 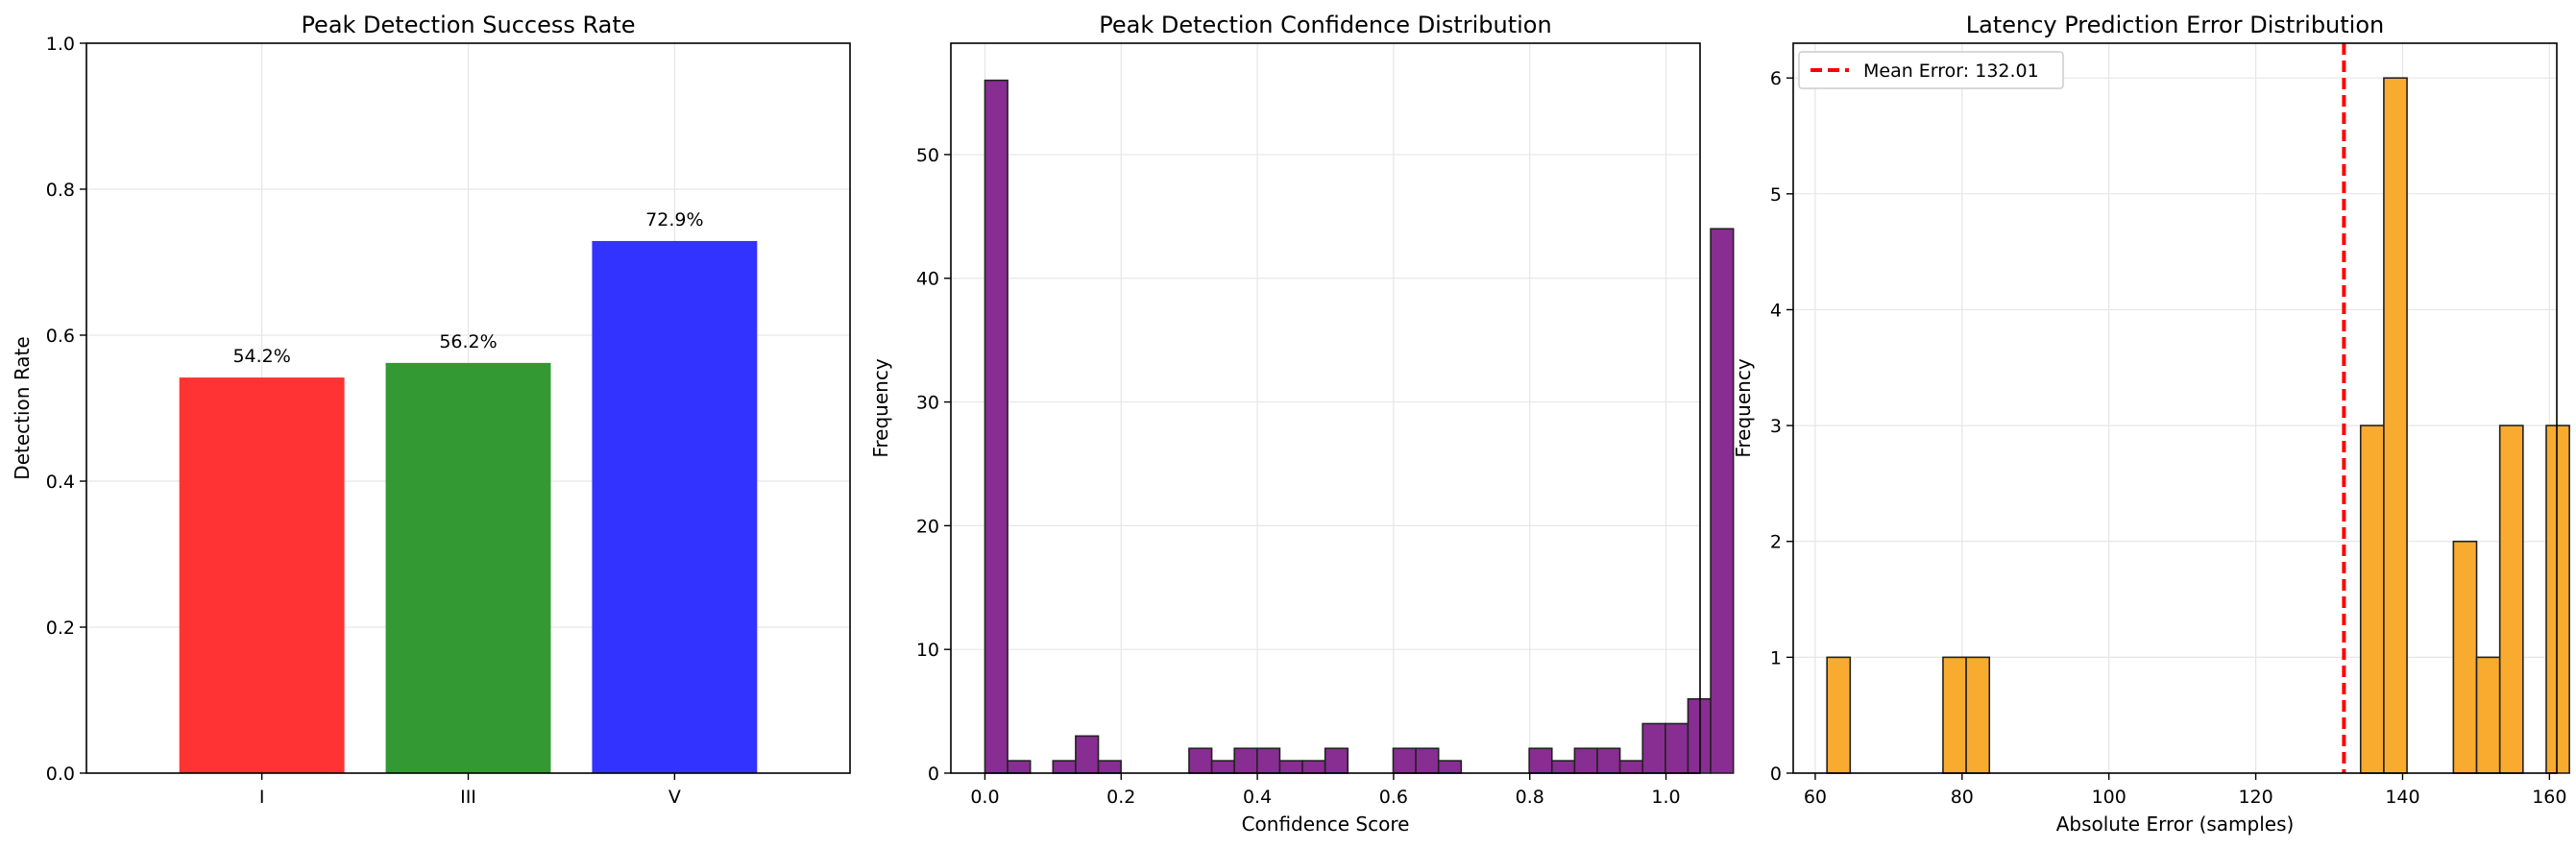 What do you see at coordinates (2255, 797) in the screenshot?
I see `x-tick-label: 120` at bounding box center [2255, 797].